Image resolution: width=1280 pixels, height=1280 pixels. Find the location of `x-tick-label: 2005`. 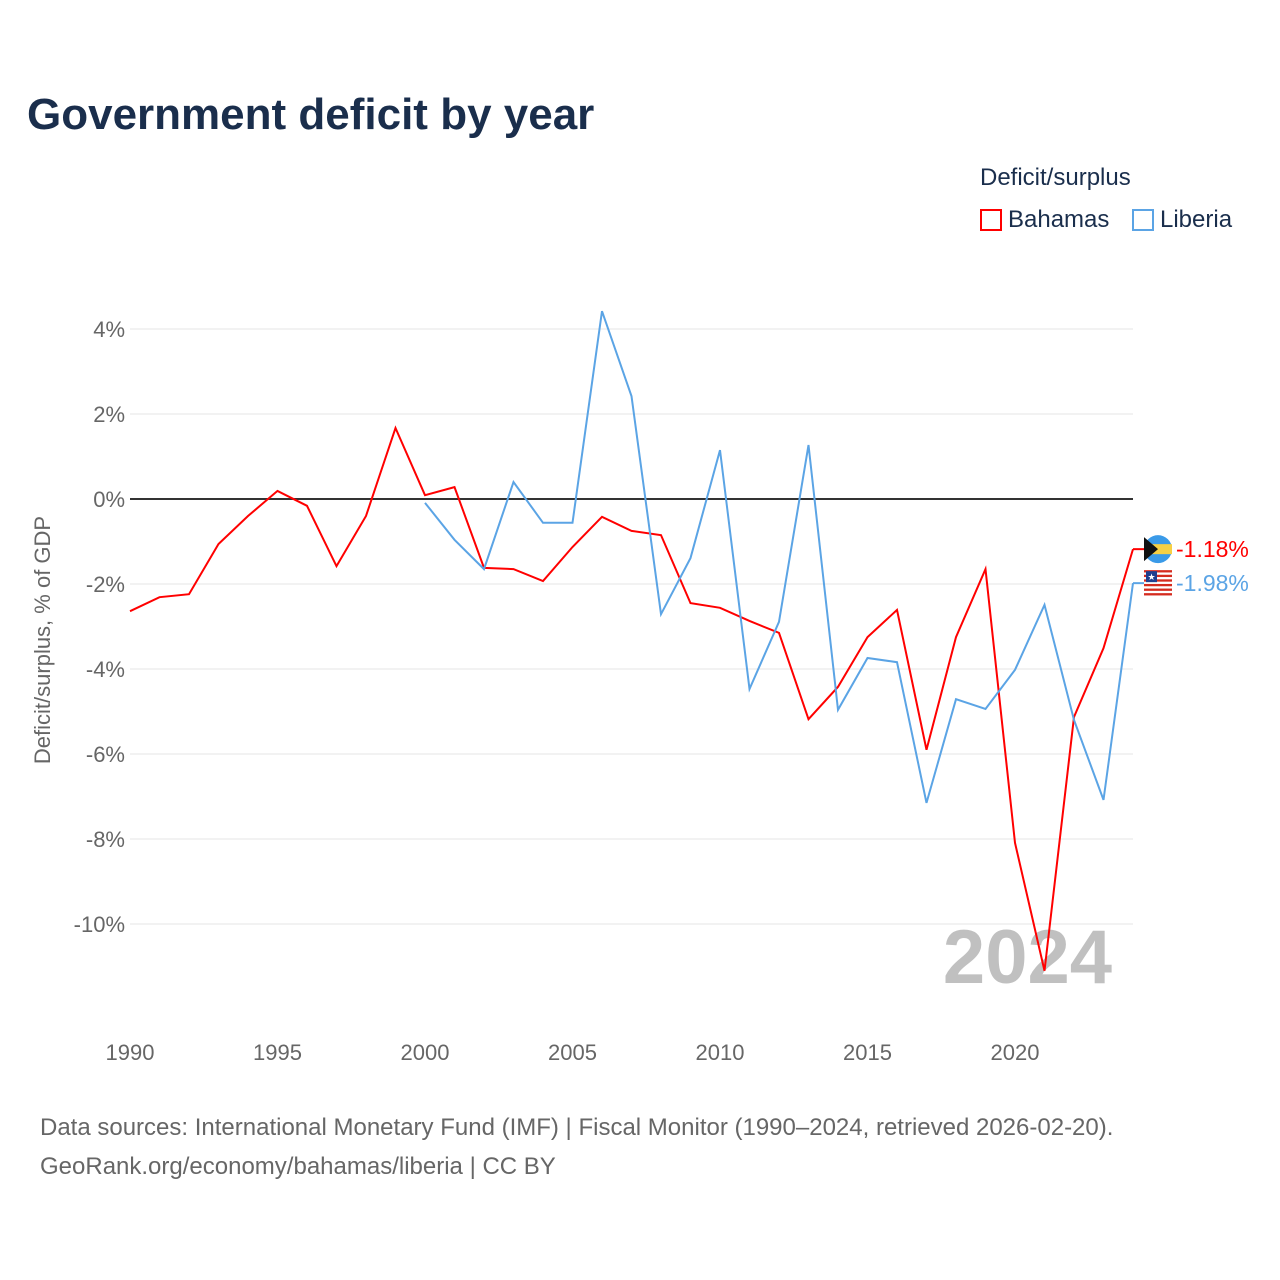

x-tick-label: 2005 is located at coordinates (572, 1052).